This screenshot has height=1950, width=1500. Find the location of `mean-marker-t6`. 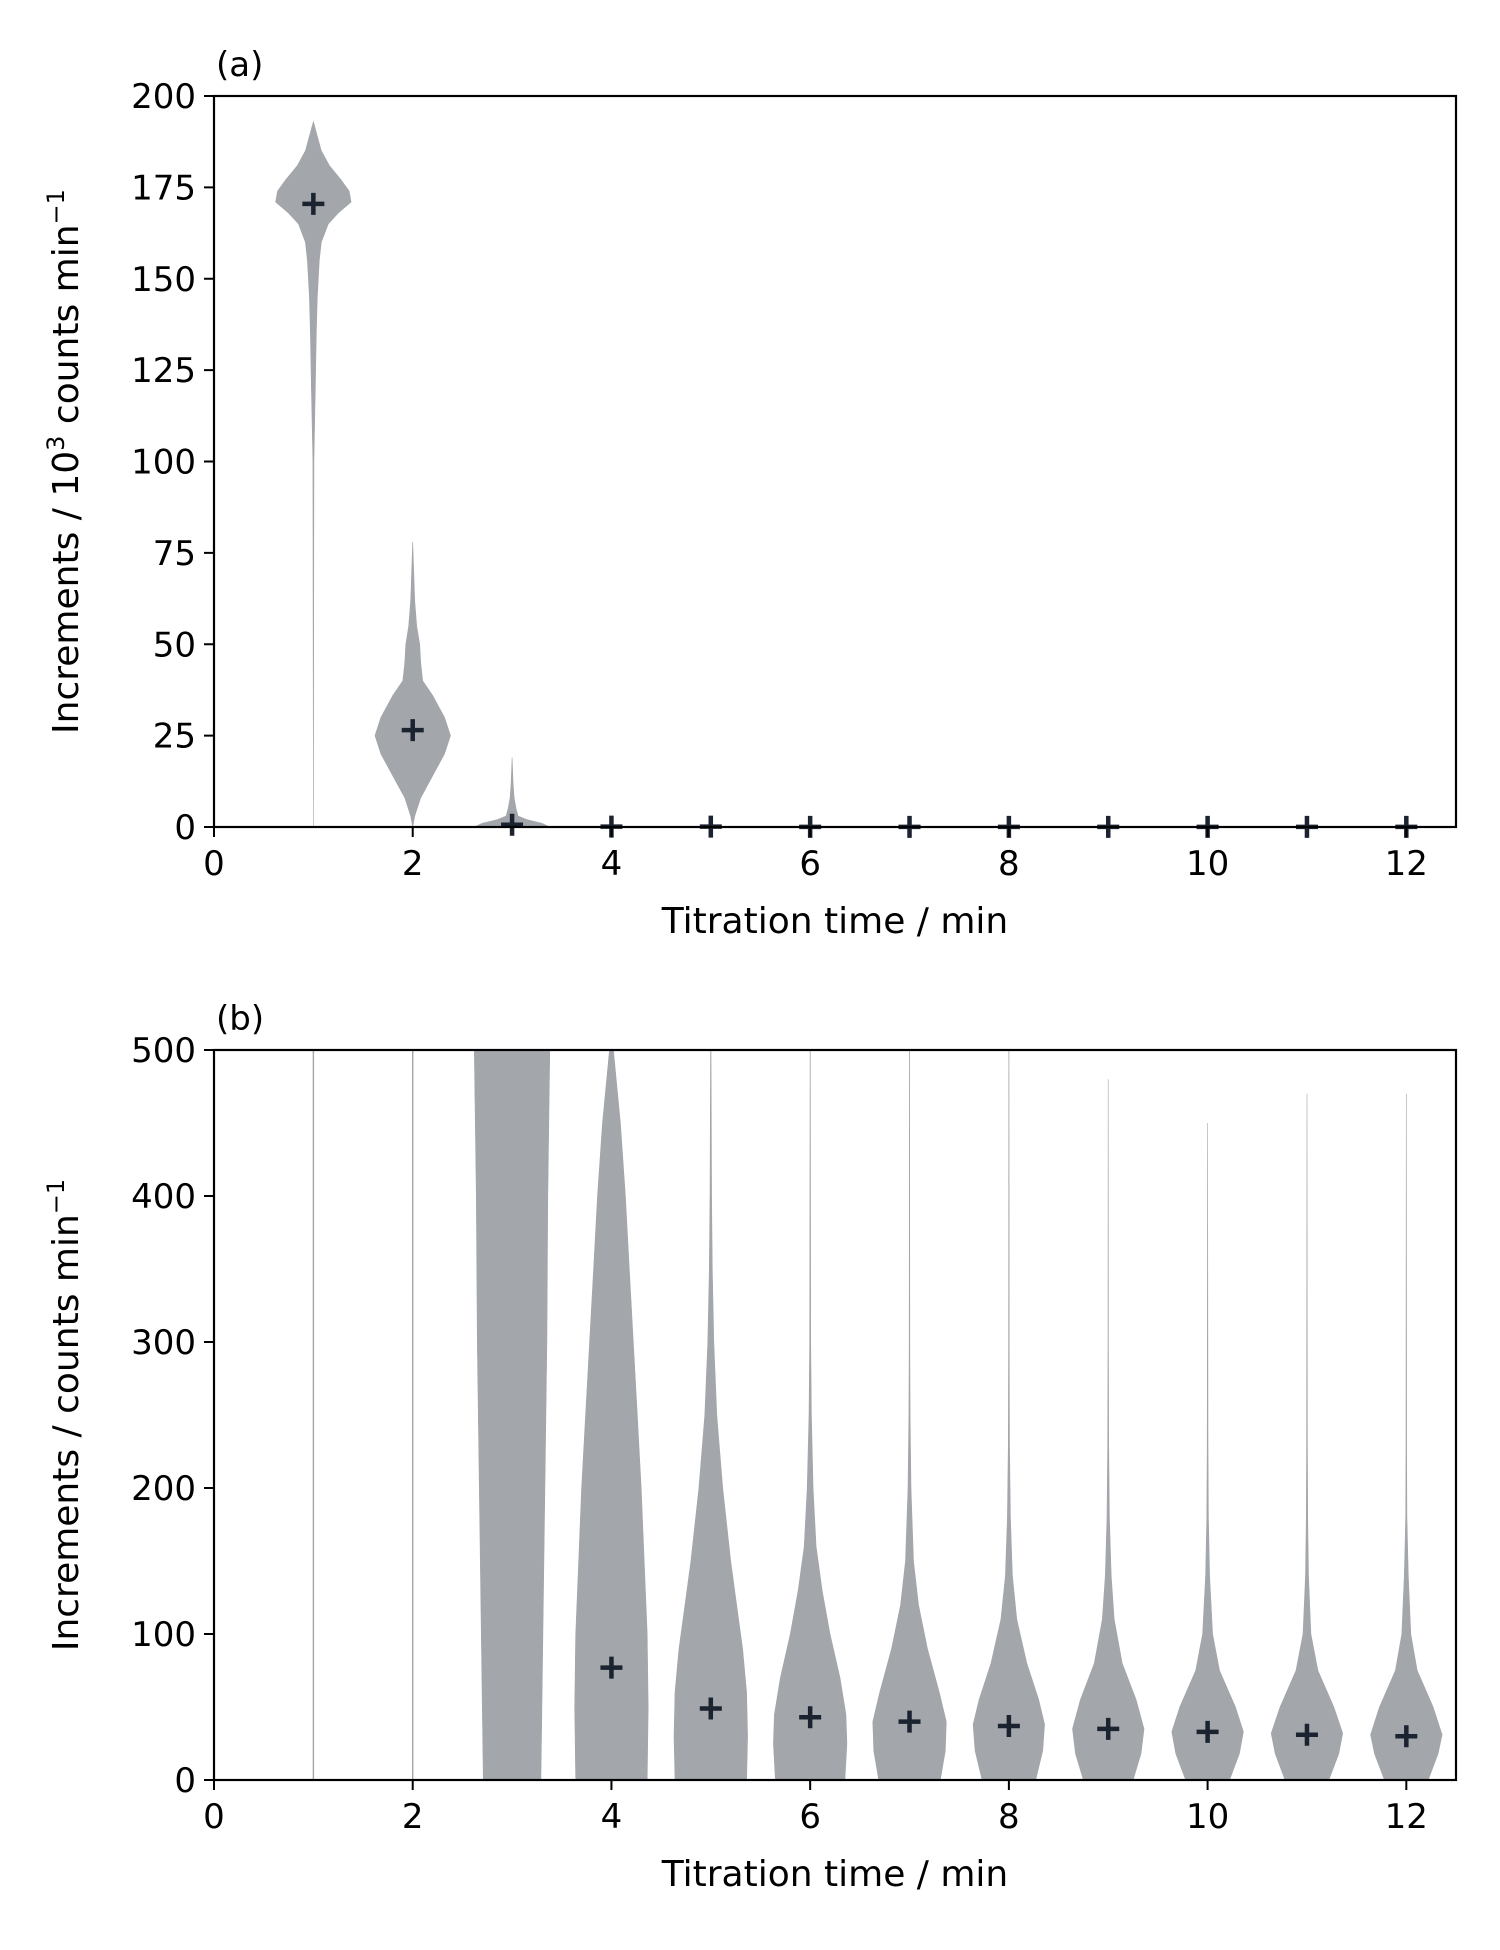

mean-marker-t6 is located at coordinates (810, 1717).